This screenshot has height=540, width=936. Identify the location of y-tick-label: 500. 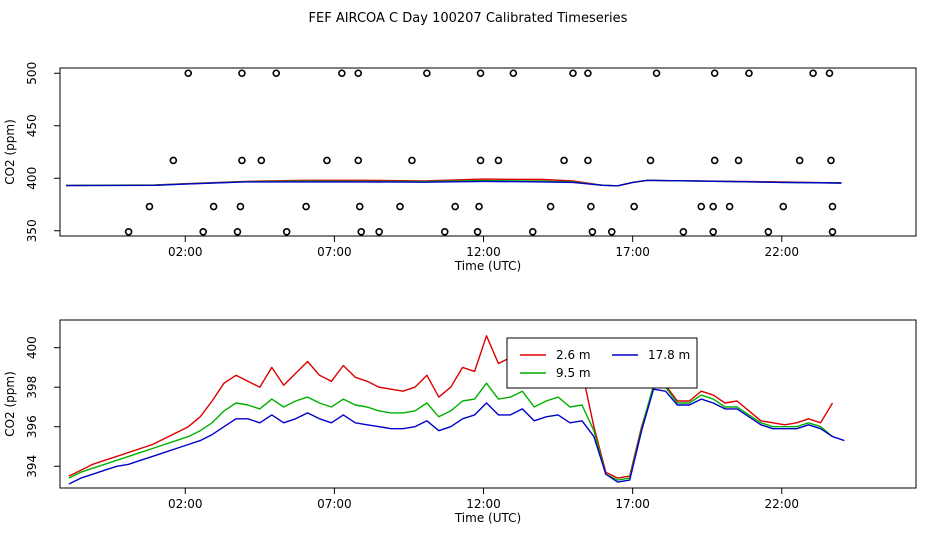
(32, 73).